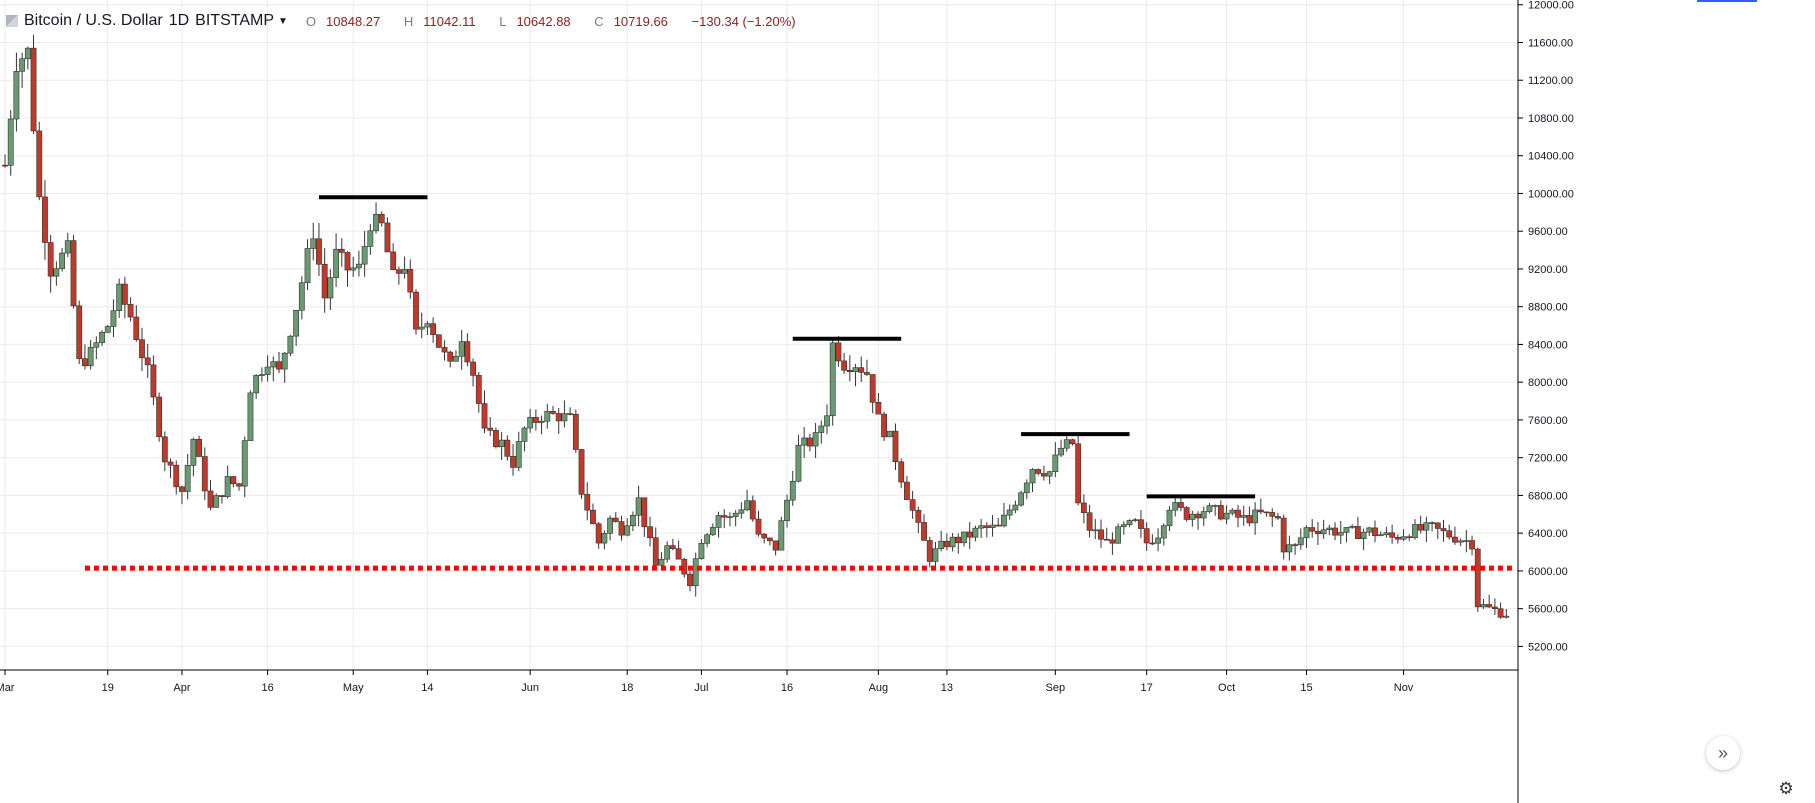  What do you see at coordinates (1550, 81) in the screenshot?
I see `price-tick-label: 11200.00` at bounding box center [1550, 81].